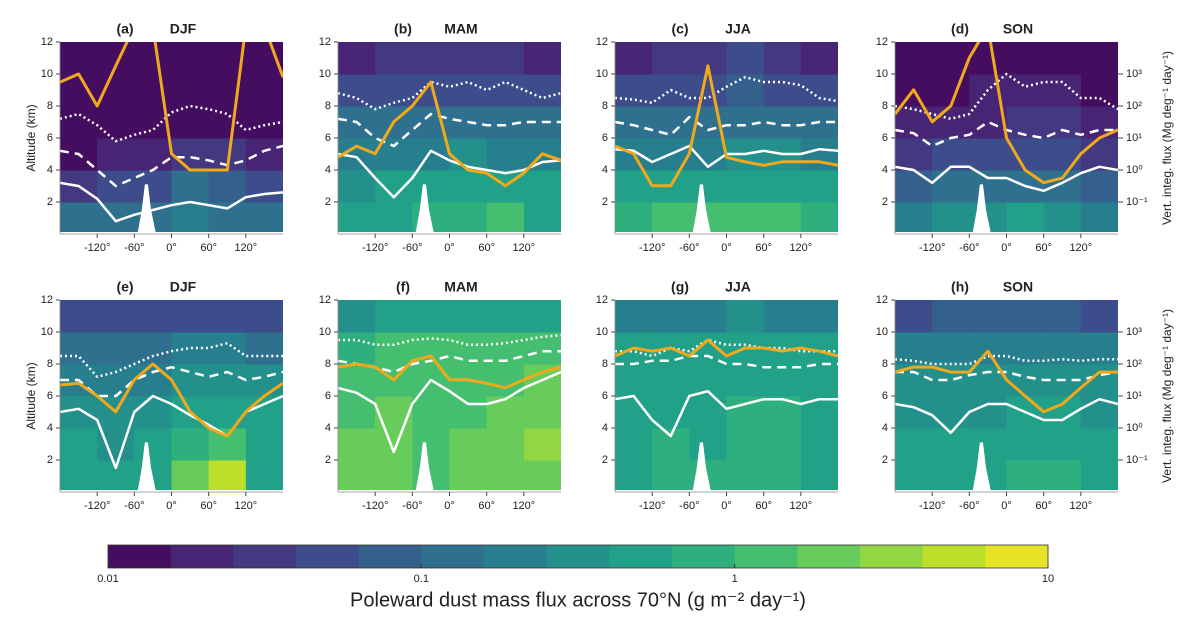 The width and height of the screenshot is (1200, 625). Describe the element at coordinates (328, 556) in the screenshot. I see `colorbar-swatch` at that location.